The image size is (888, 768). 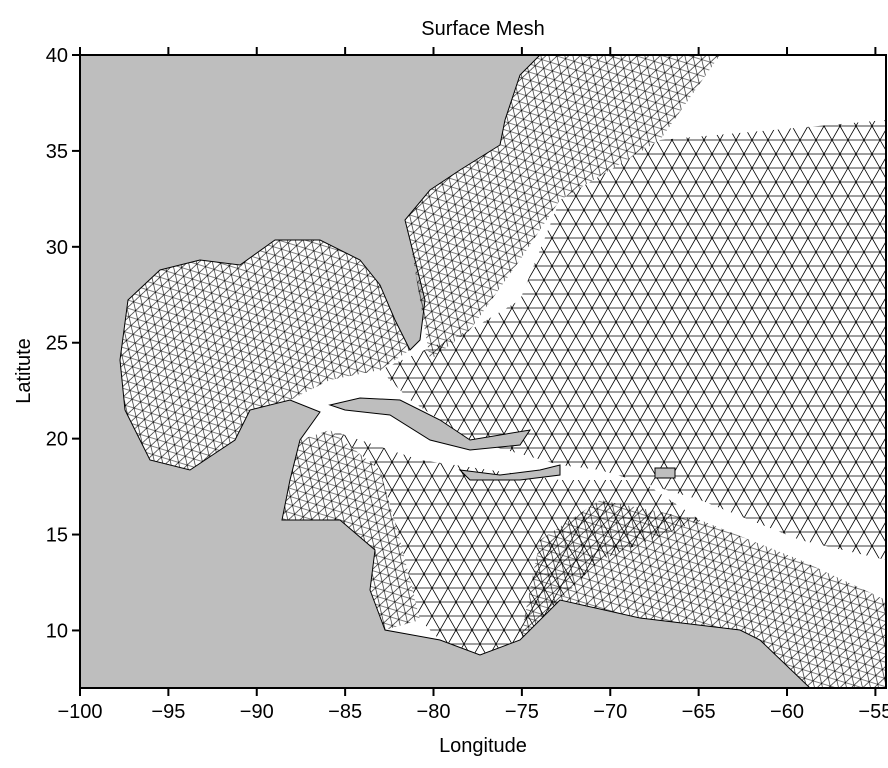 What do you see at coordinates (482, 29) in the screenshot?
I see `chart-title: Surface Mesh` at bounding box center [482, 29].